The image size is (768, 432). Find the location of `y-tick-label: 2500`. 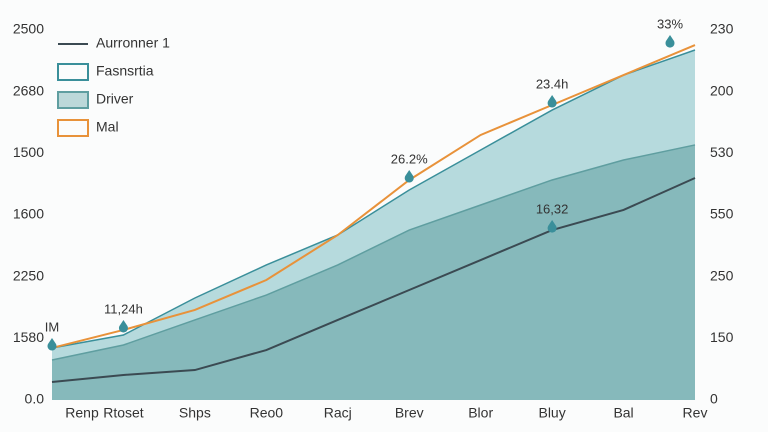

y-tick-label: 2500 is located at coordinates (28, 29).